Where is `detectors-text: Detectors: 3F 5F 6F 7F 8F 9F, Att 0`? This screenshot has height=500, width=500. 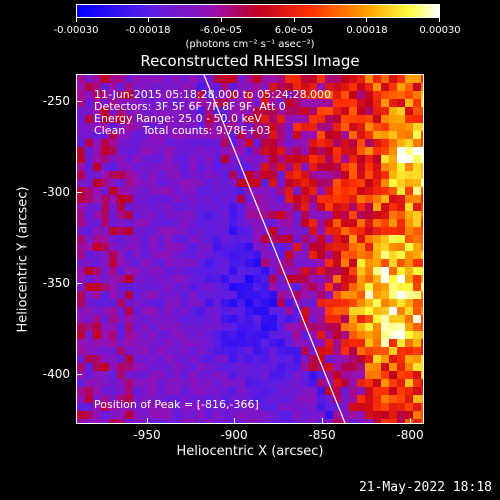
detectors-text: Detectors: 3F 5F 6F 7F 8F 9F, Att 0 is located at coordinates (190, 106).